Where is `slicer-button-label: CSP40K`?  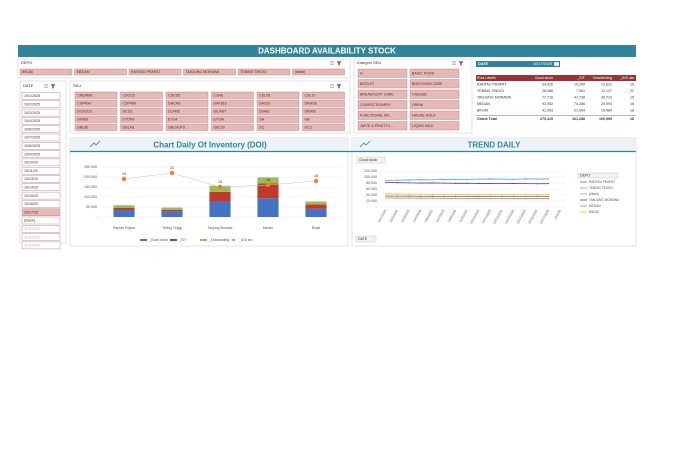 slicer-button-label: CSP40K is located at coordinates (130, 103).